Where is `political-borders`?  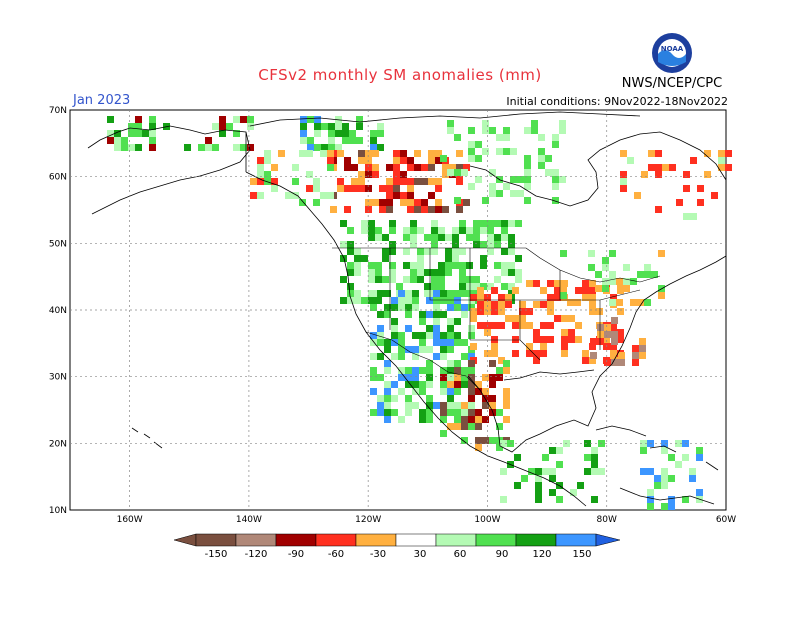 political-borders is located at coordinates (496, 319).